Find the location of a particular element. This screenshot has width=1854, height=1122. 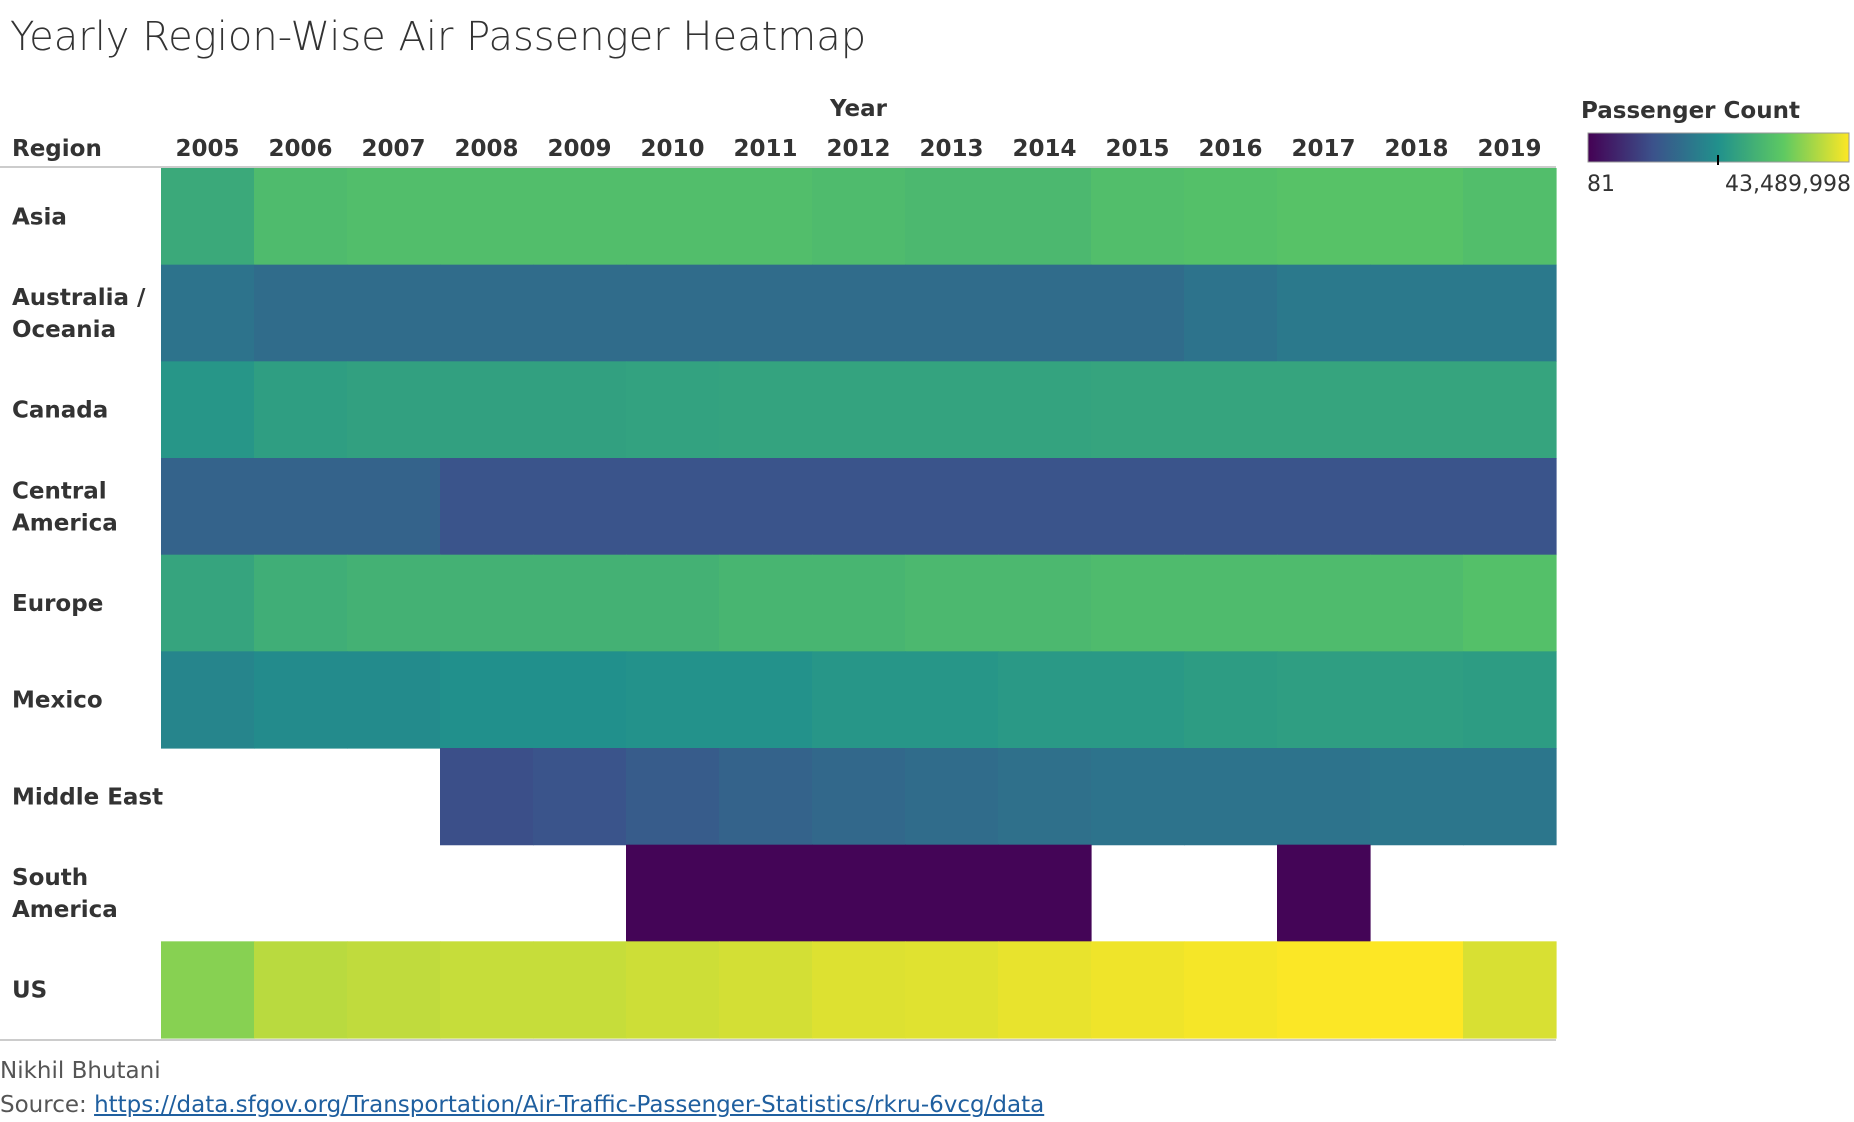

heatmap-cell-asia-2005 is located at coordinates (208, 217).